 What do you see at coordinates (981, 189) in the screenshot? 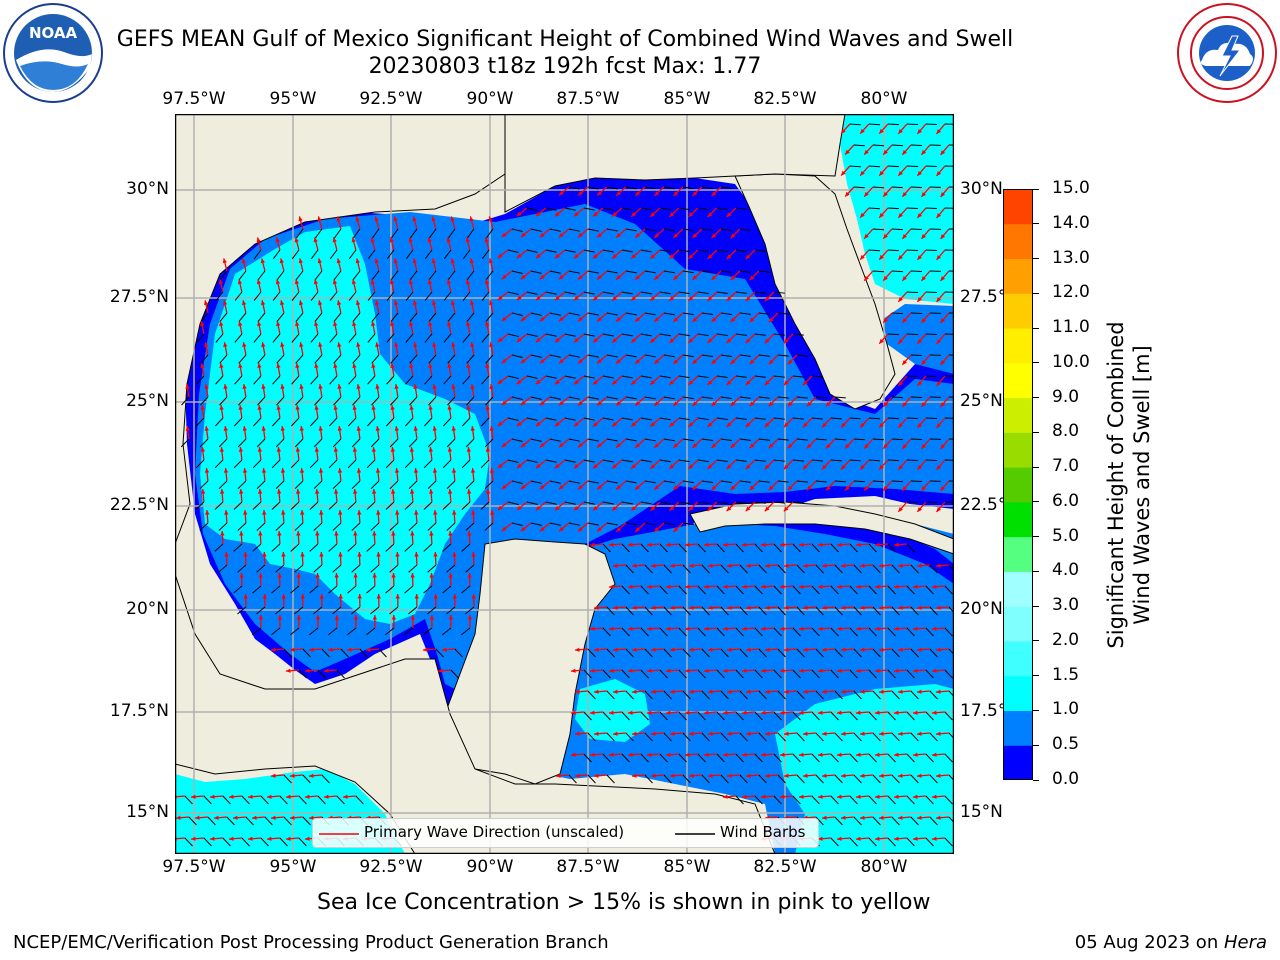
I see `lat-label-right: 30°N` at bounding box center [981, 189].